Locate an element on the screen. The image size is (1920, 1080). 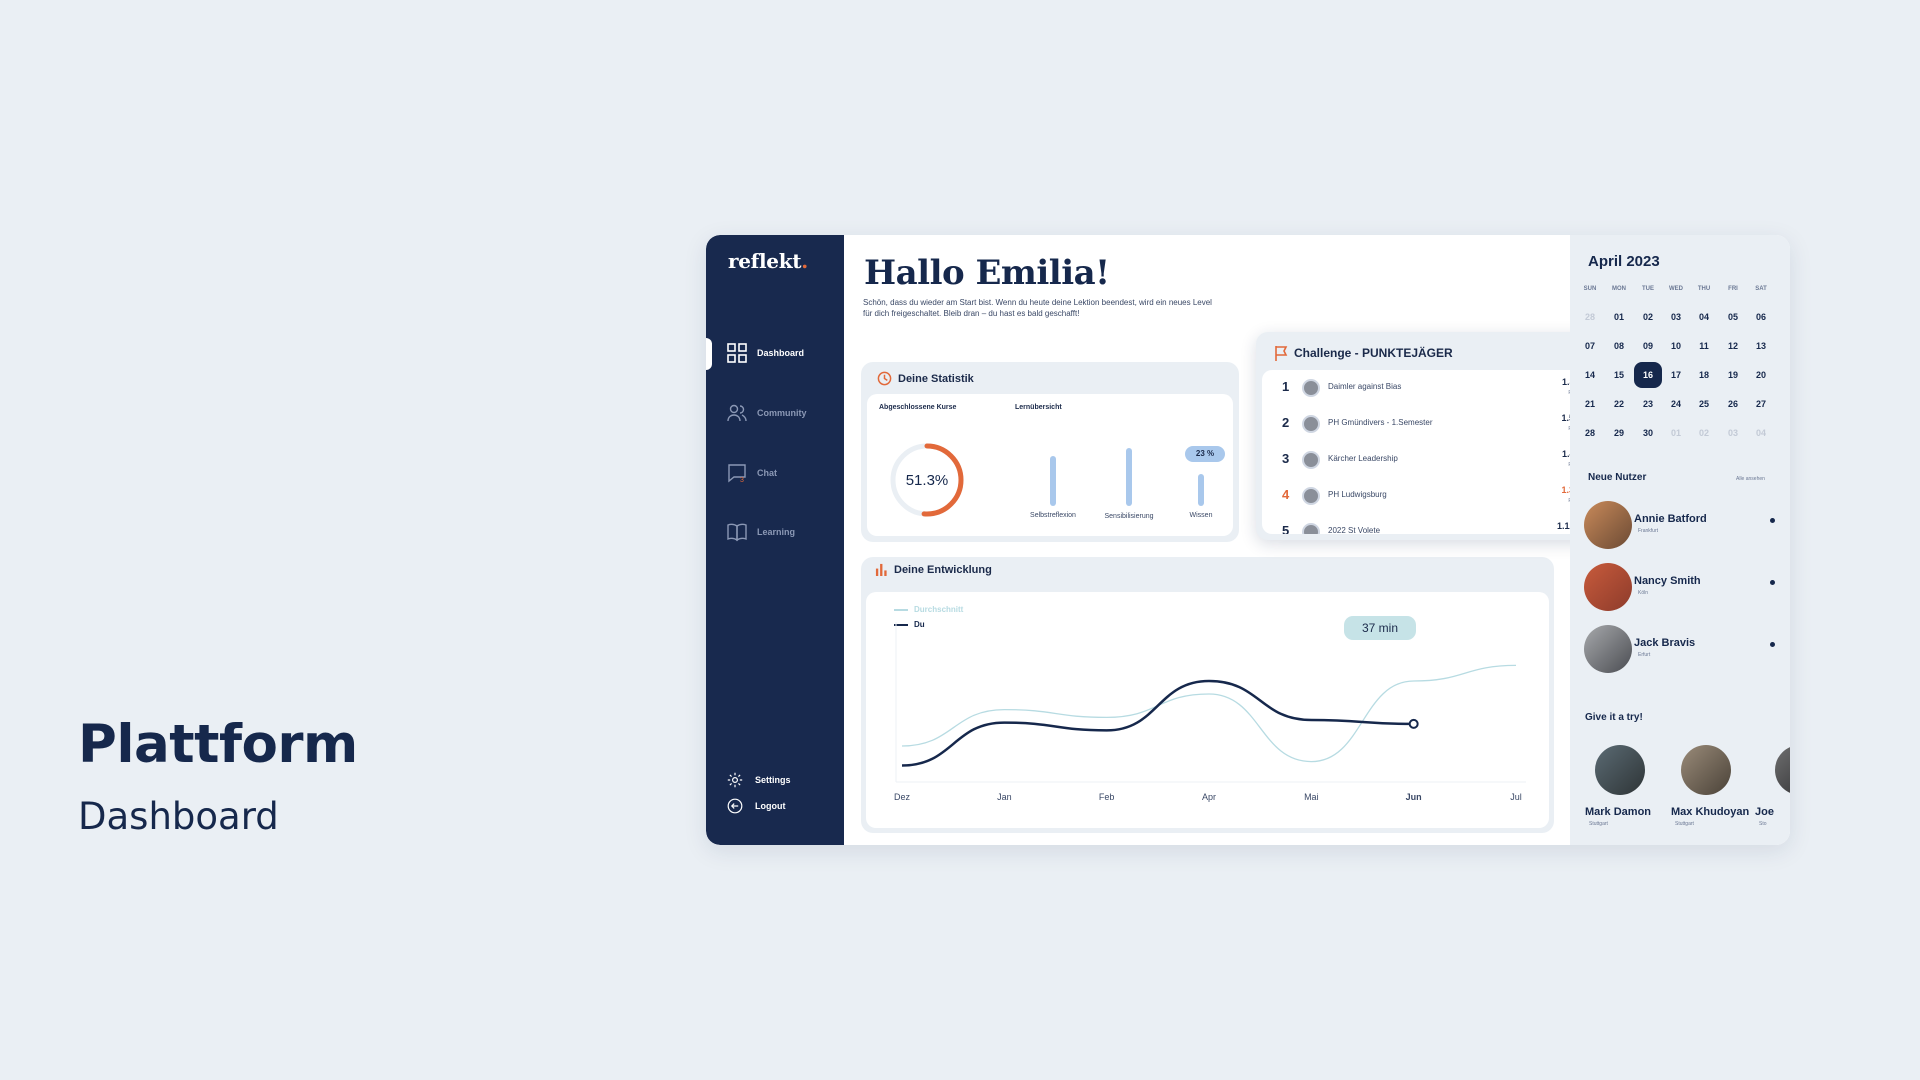
calendar-day: 11 is located at coordinates (1704, 346).